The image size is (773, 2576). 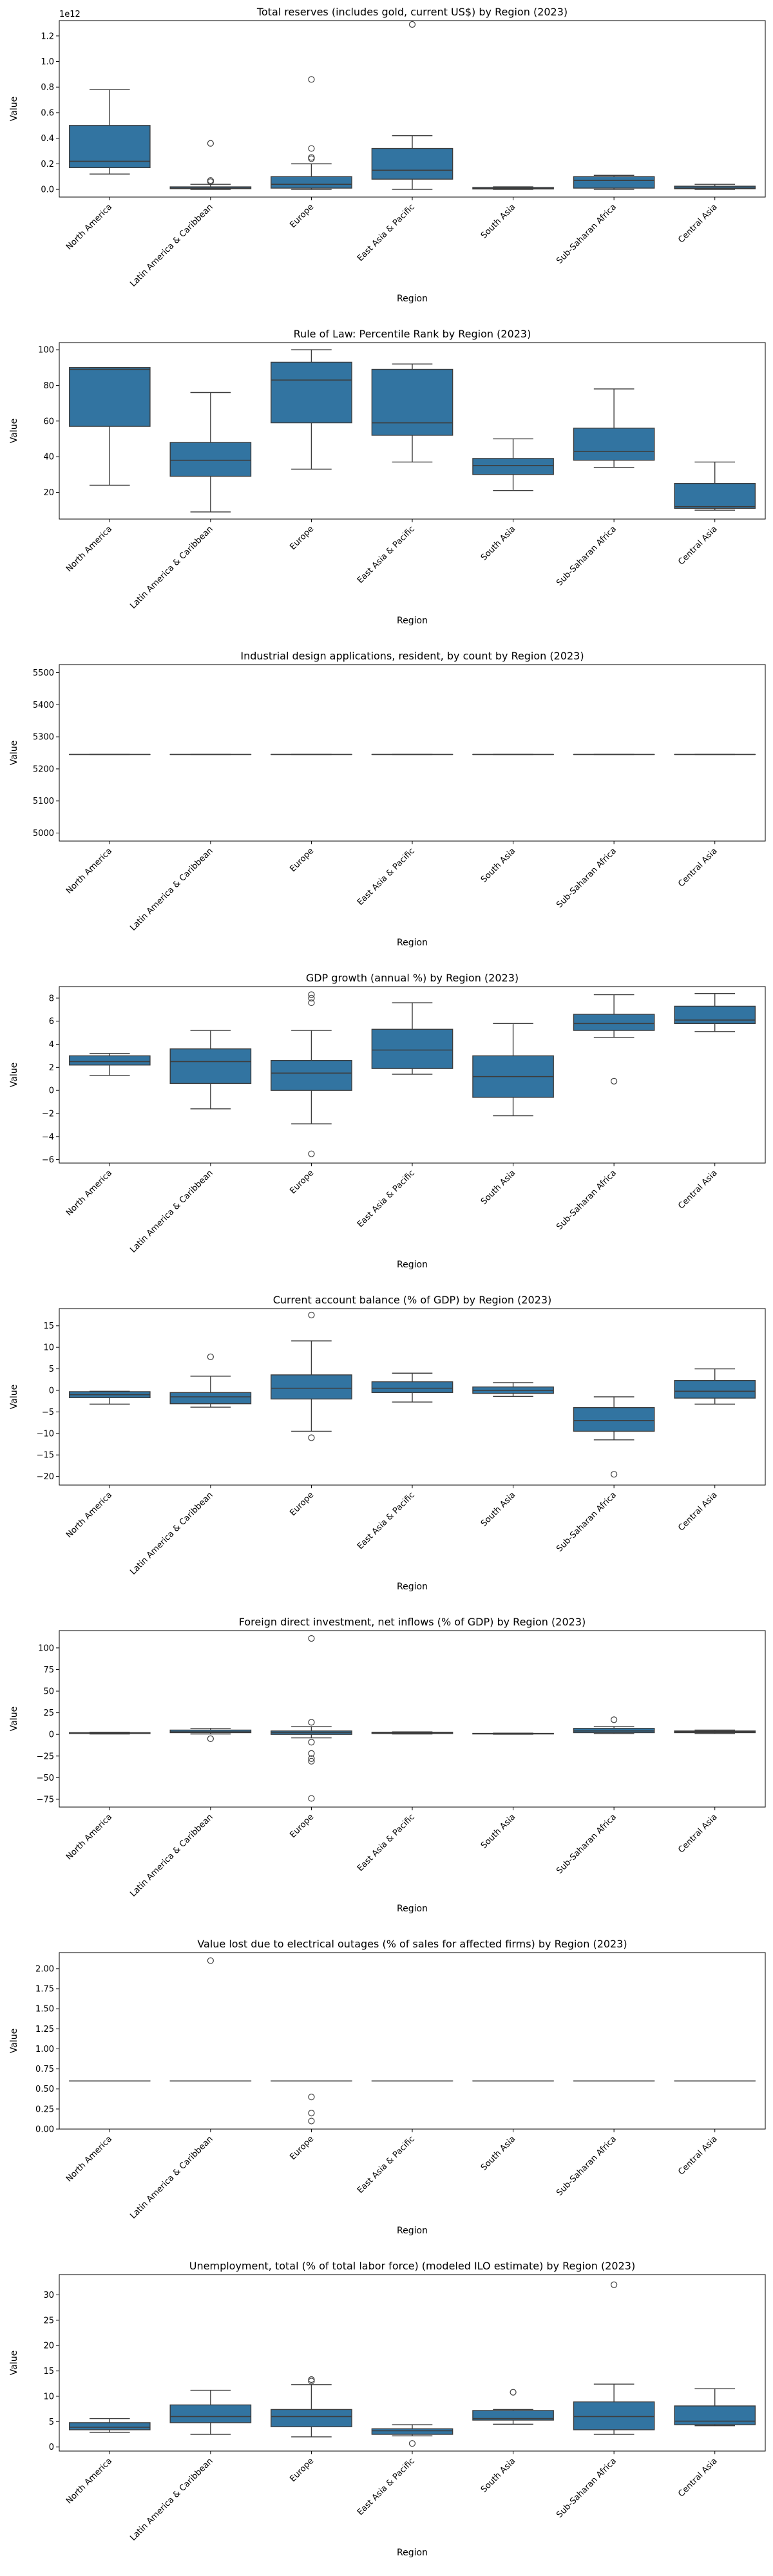 What do you see at coordinates (52, 999) in the screenshot?
I see `y-tick-label: 8` at bounding box center [52, 999].